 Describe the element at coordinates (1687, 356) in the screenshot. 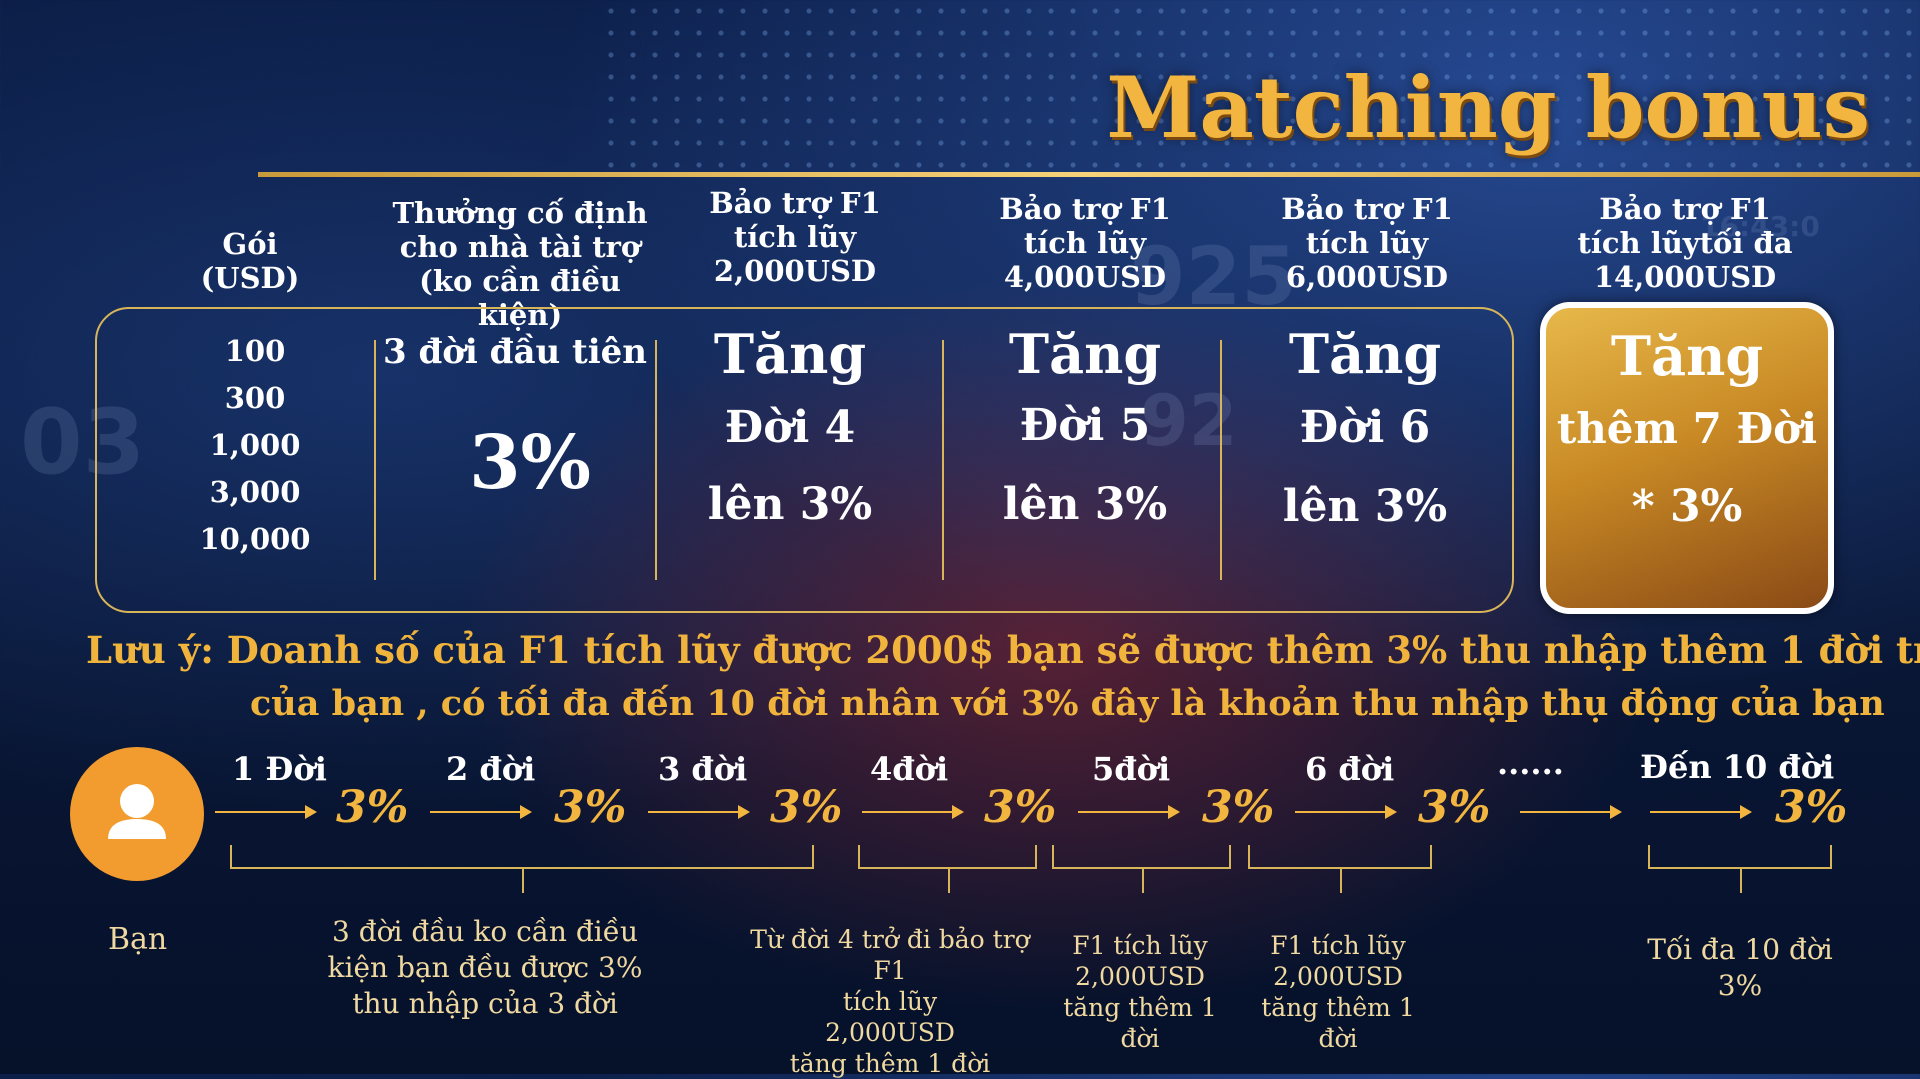

I see `max-bonus-line1: Tăng` at that location.